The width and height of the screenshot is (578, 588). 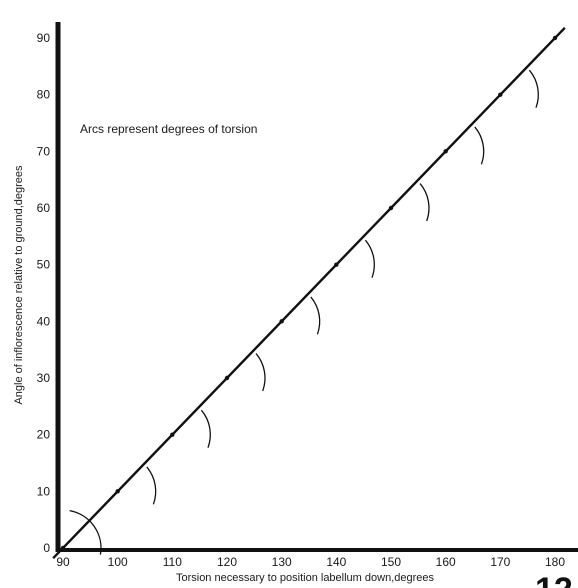 I want to click on y-tick-label: 90, so click(x=44, y=38).